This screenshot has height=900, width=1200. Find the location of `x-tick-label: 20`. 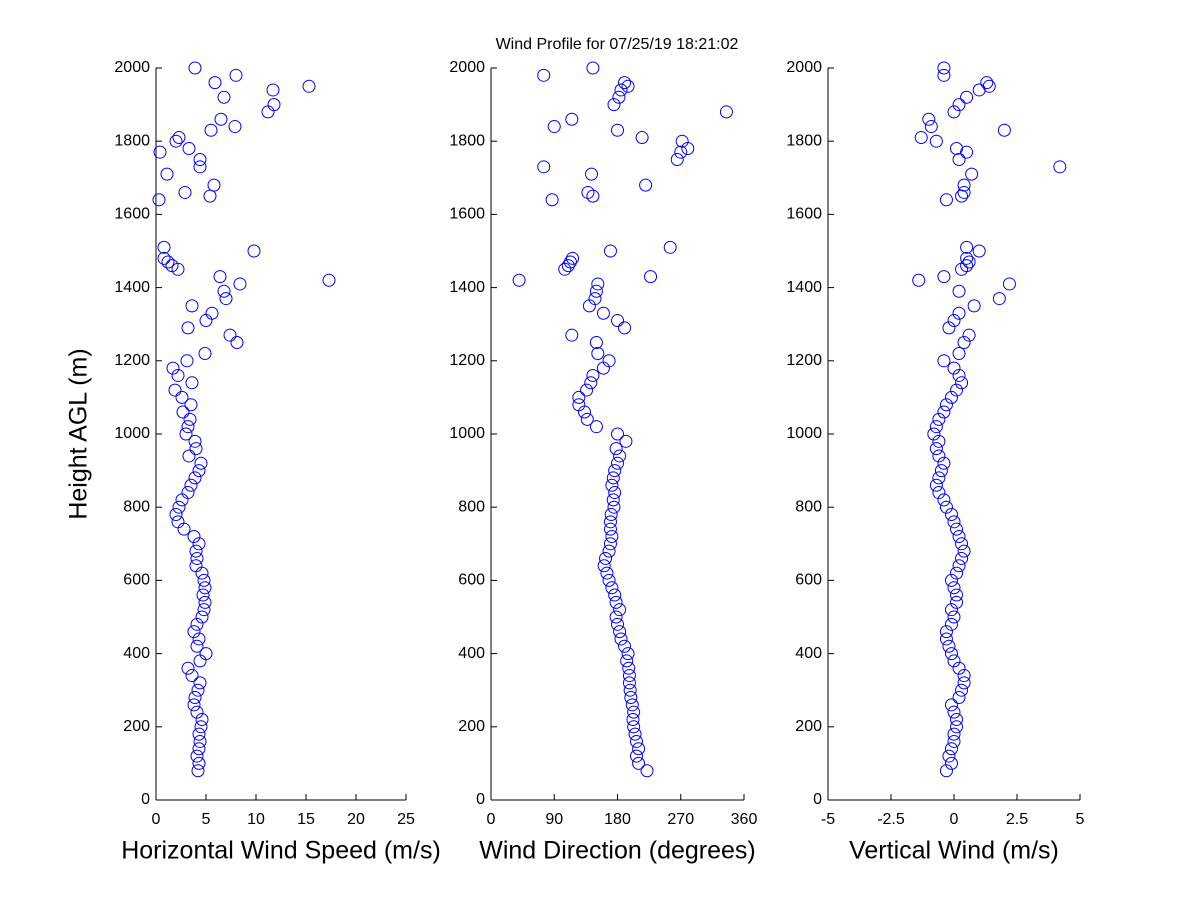

x-tick-label: 20 is located at coordinates (356, 819).